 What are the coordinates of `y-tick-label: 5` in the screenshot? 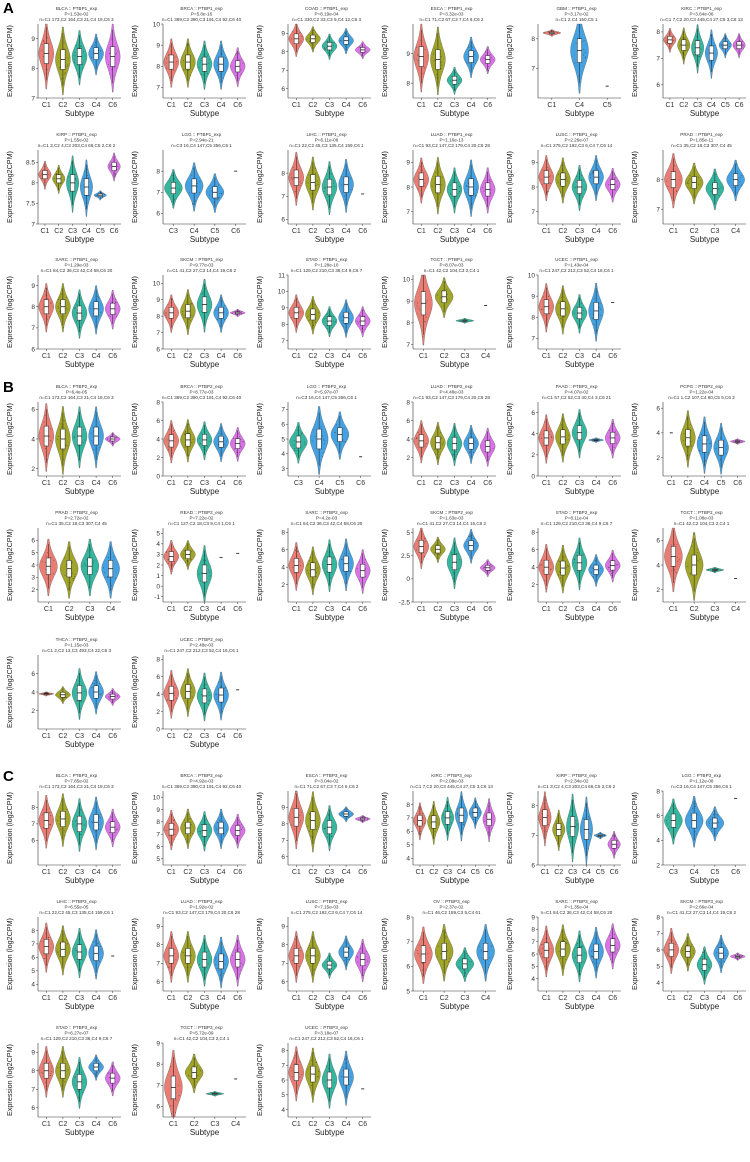 It's located at (158, 859).